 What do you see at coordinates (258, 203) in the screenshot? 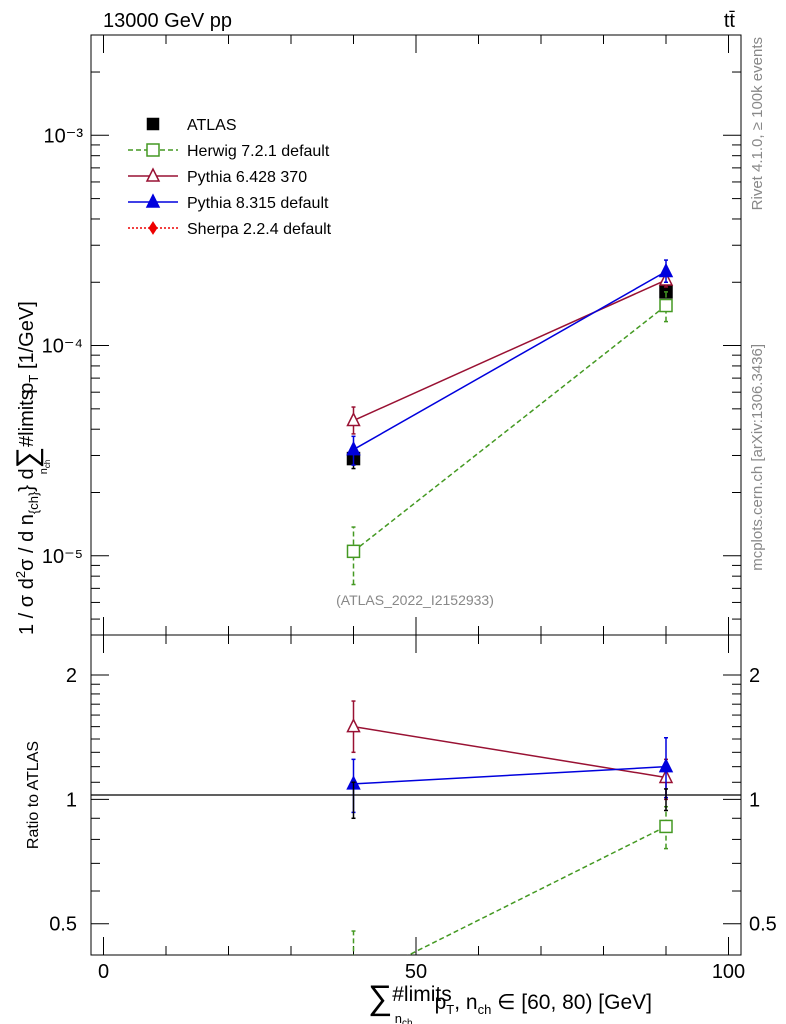
I see `legend-label: Pythia 8.315 default` at bounding box center [258, 203].